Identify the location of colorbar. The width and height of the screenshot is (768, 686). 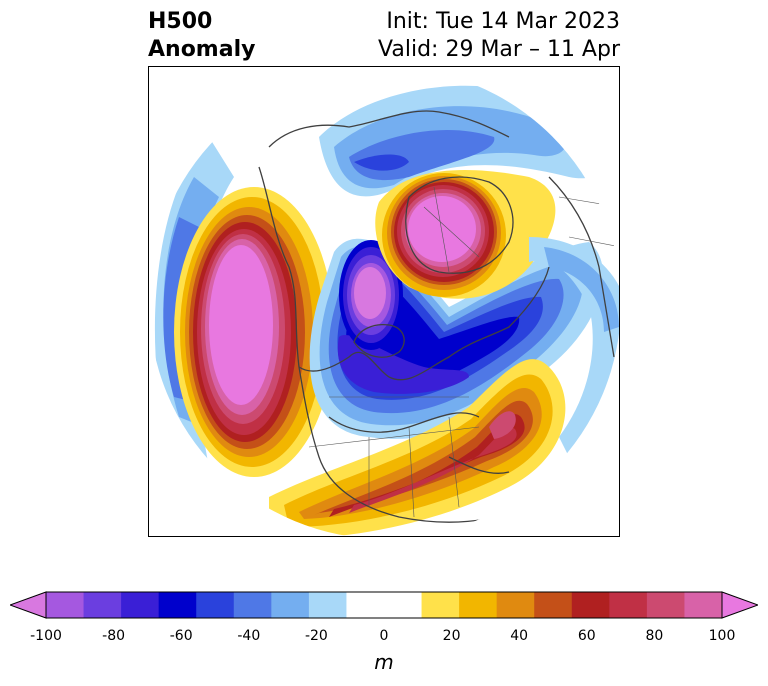
(384, 605).